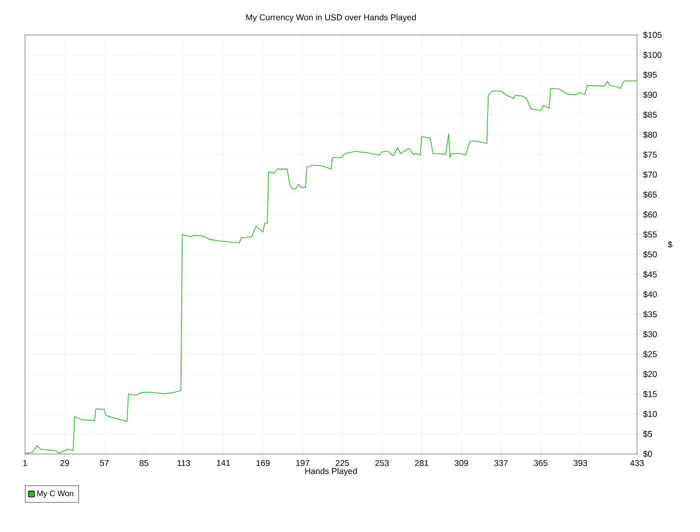 This screenshot has width=700, height=532. I want to click on x-tick-label: 309, so click(461, 463).